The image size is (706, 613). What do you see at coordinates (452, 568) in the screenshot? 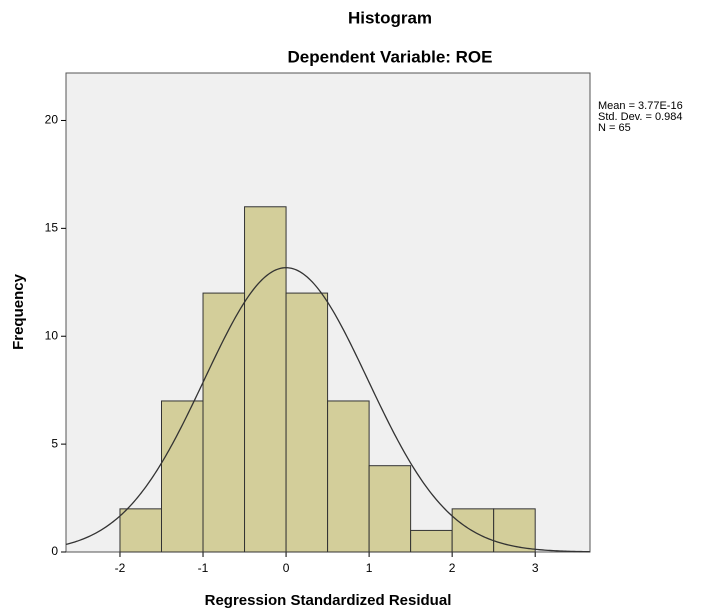
I see `x-tick-label: 2` at bounding box center [452, 568].